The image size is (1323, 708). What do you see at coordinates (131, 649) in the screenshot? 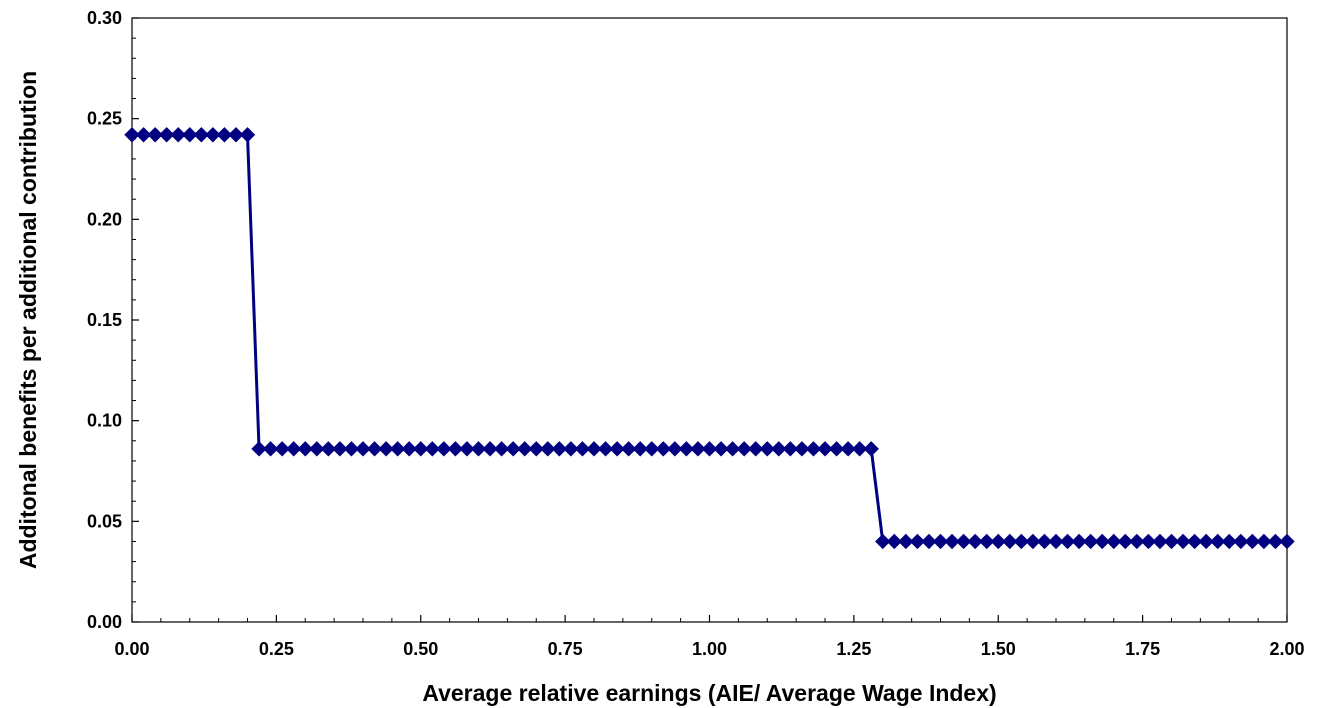
I see `x-tick-label: 0.00` at bounding box center [131, 649].